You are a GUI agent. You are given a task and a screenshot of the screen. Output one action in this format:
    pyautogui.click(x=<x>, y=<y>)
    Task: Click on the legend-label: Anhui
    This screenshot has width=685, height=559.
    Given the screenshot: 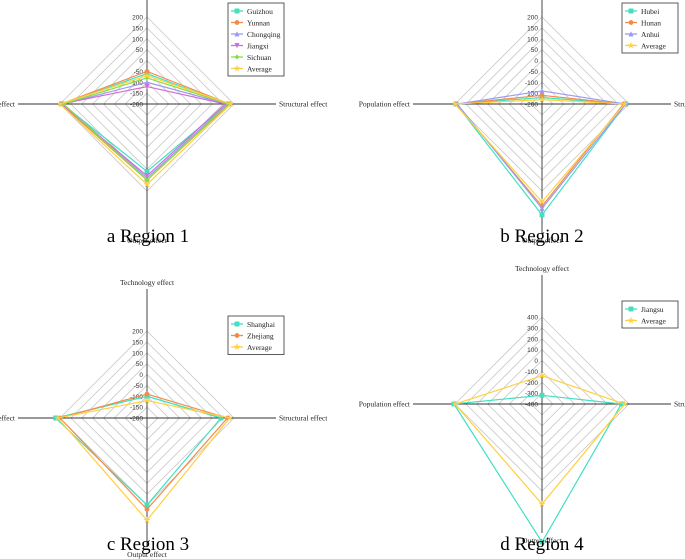 What is the action you would take?
    pyautogui.click(x=650, y=34)
    